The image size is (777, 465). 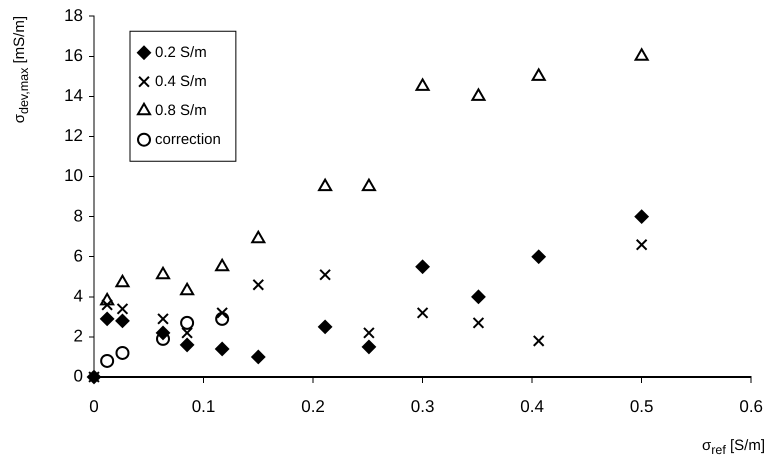 What do you see at coordinates (188, 139) in the screenshot?
I see `legend-label: correction` at bounding box center [188, 139].